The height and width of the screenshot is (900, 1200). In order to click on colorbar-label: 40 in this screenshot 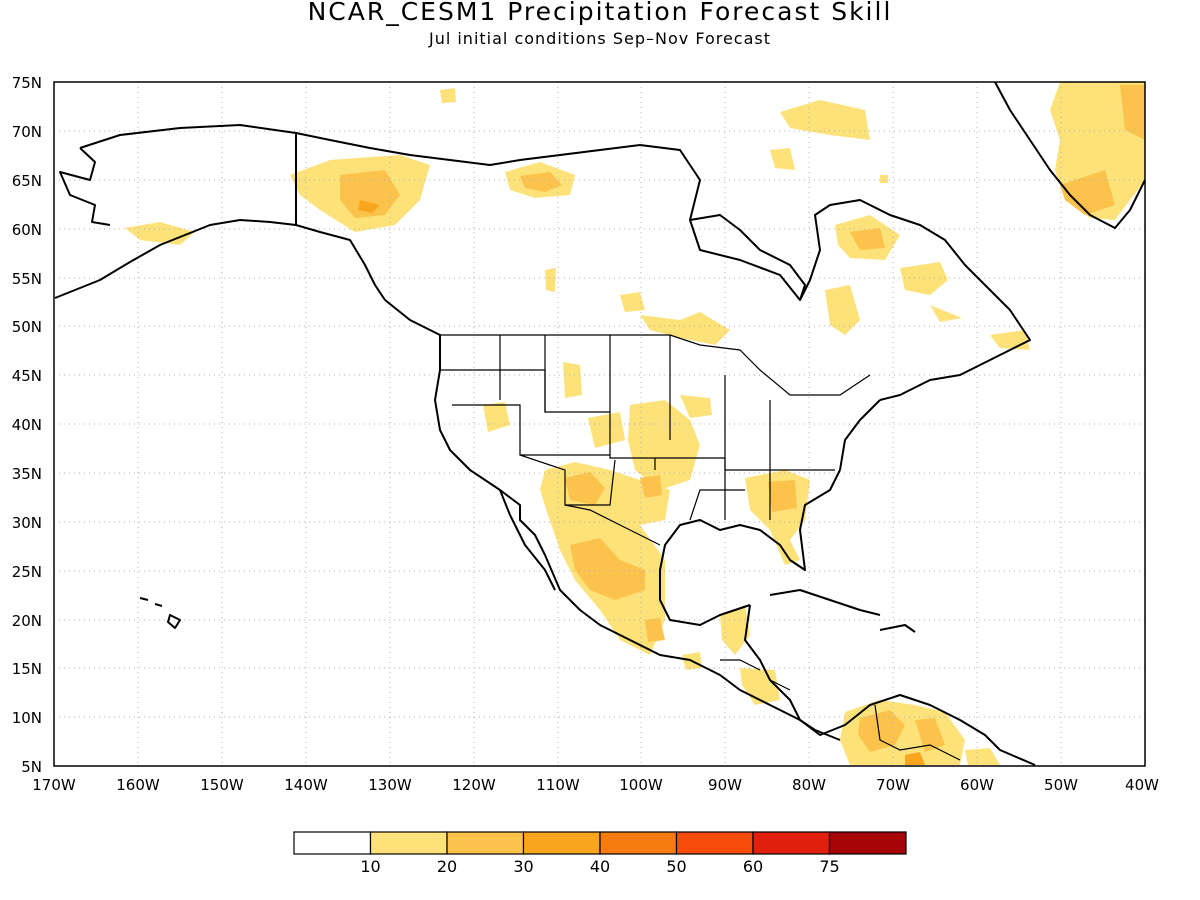, I will do `click(600, 866)`.